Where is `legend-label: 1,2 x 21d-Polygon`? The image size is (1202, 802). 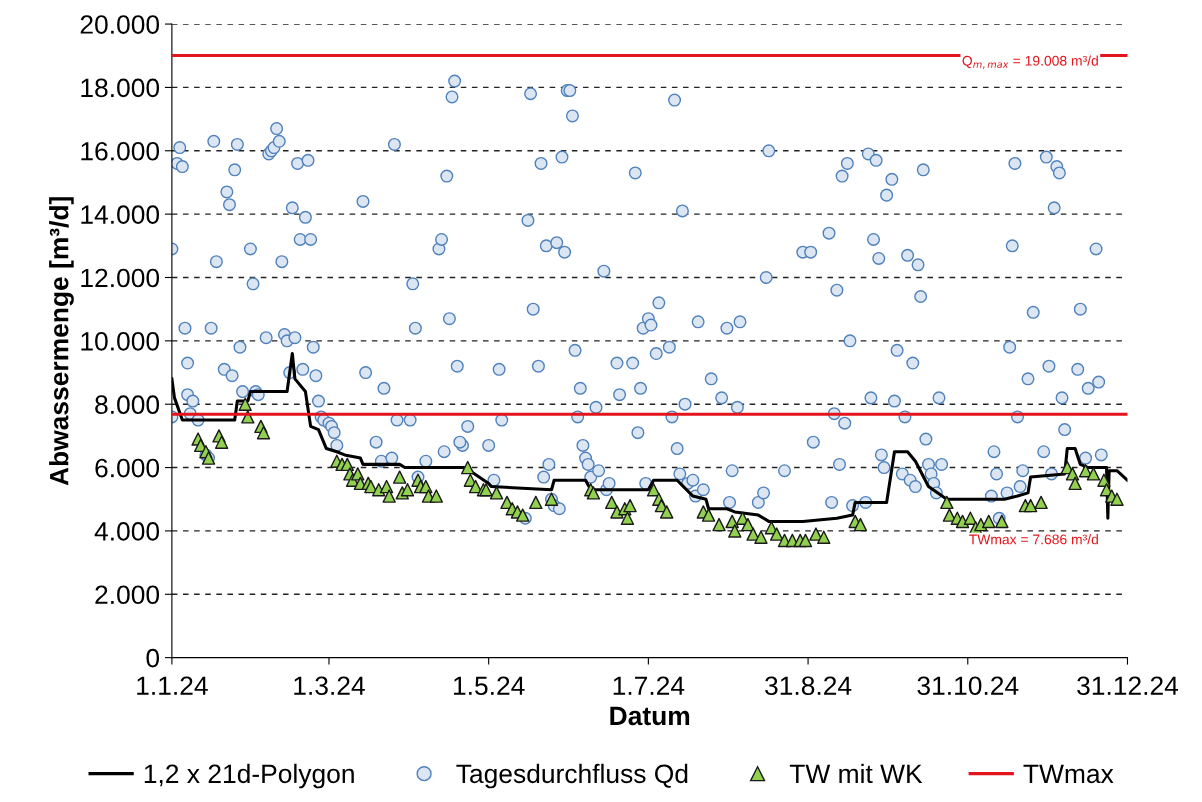
legend-label: 1,2 x 21d-Polygon is located at coordinates (249, 776).